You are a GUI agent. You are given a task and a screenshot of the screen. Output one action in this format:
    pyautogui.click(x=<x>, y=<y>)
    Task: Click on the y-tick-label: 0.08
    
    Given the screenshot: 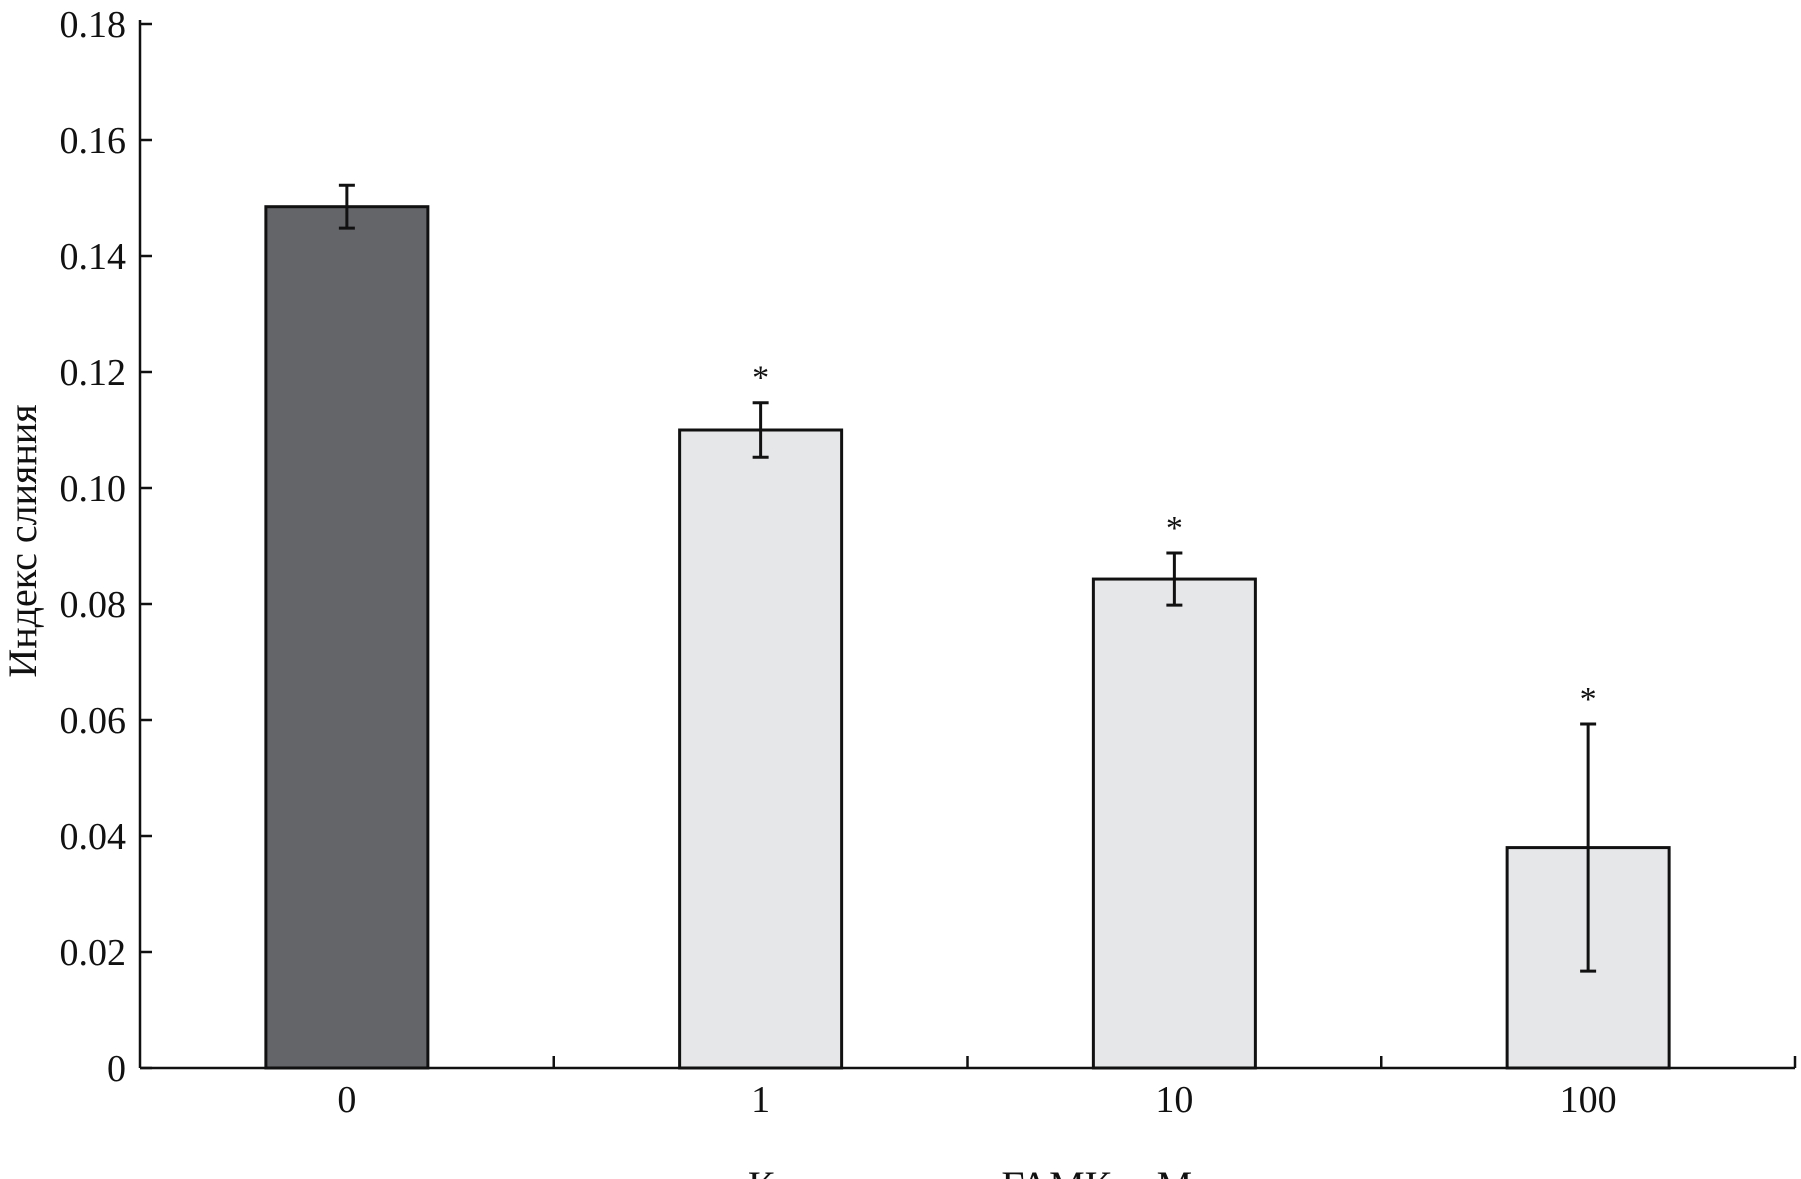 What is the action you would take?
    pyautogui.click(x=93, y=605)
    